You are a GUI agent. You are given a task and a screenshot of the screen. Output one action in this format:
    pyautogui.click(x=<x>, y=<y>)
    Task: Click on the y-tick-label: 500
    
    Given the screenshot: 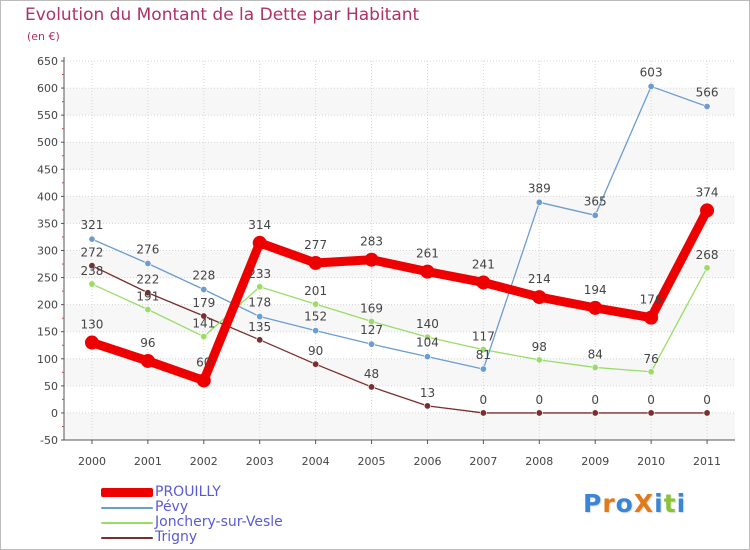 What is the action you would take?
    pyautogui.click(x=47, y=142)
    